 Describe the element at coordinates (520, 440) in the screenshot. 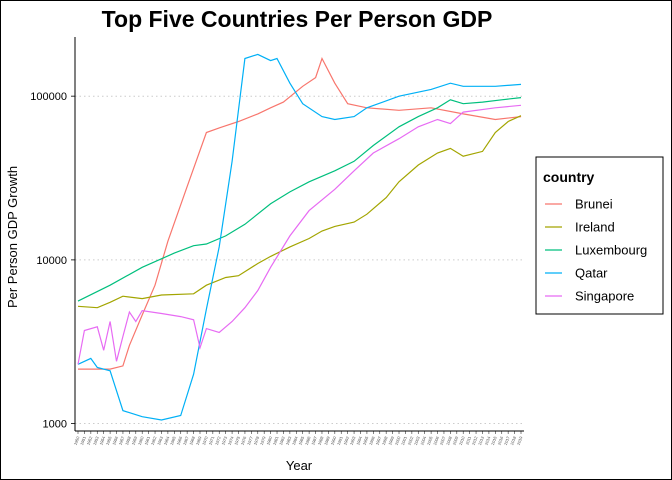

I see `x-tick-label: 2019` at that location.